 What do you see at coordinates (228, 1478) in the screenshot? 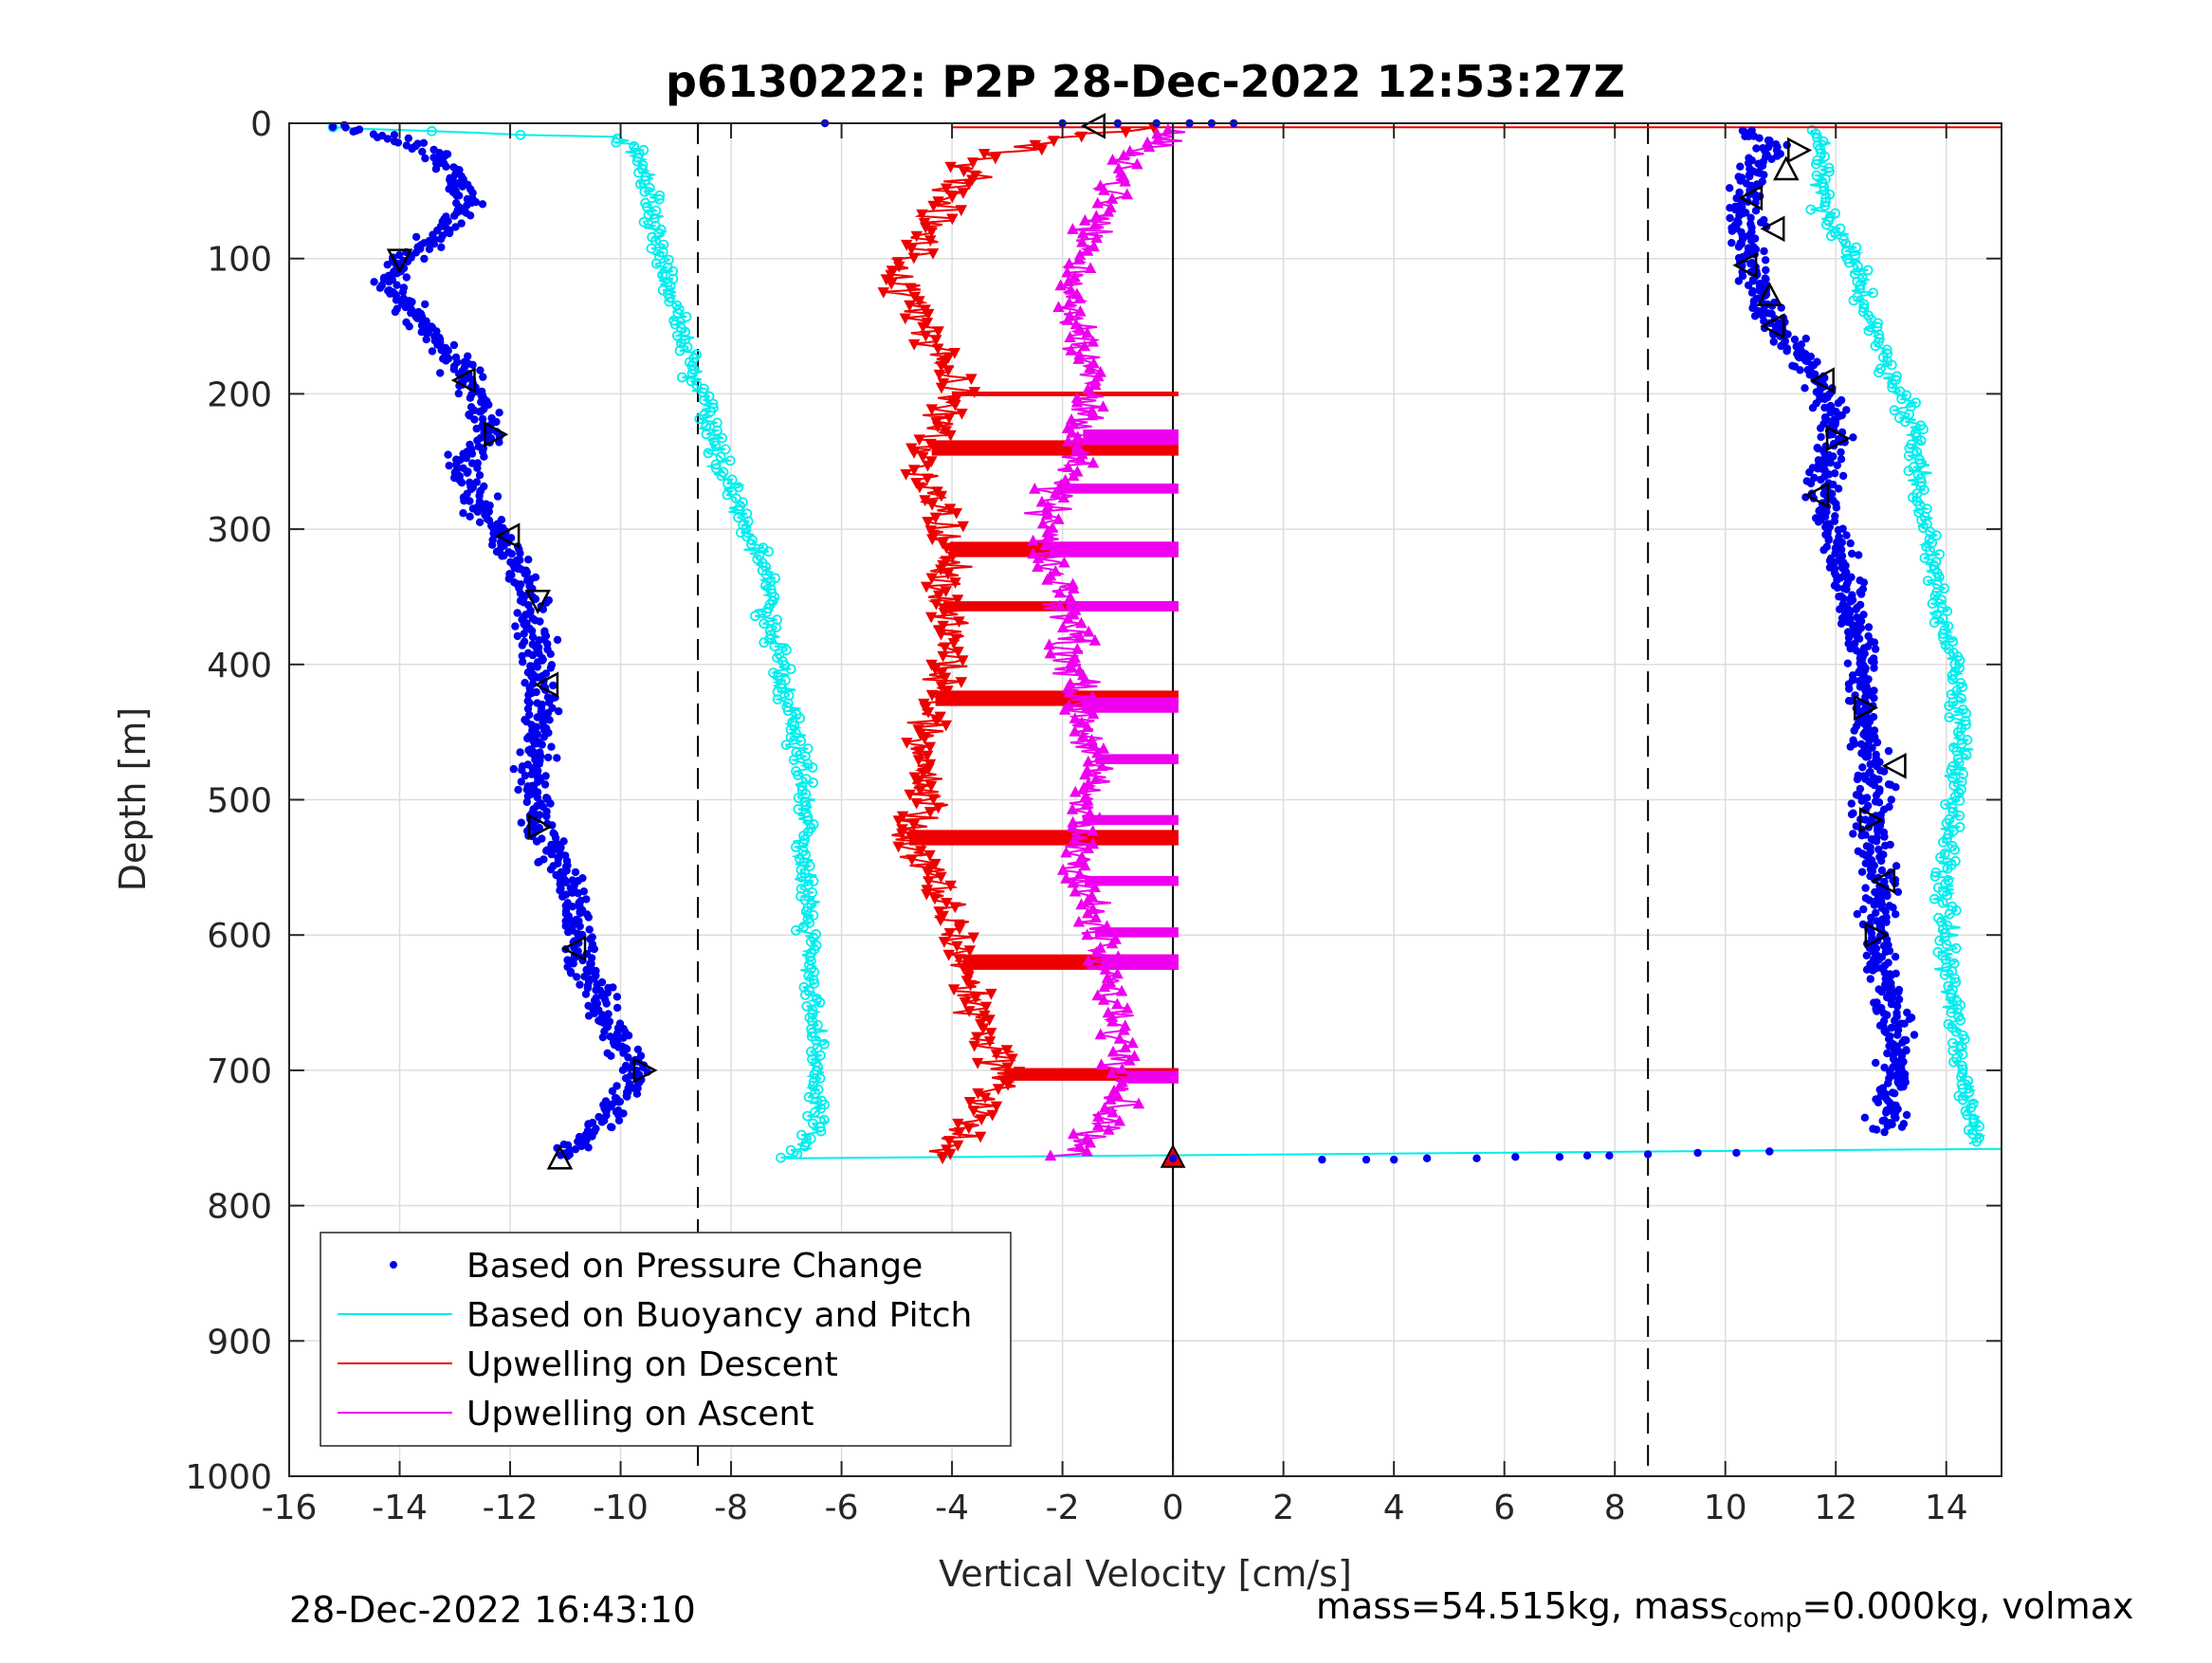
I see `y-tick-label: 1000` at bounding box center [228, 1478].